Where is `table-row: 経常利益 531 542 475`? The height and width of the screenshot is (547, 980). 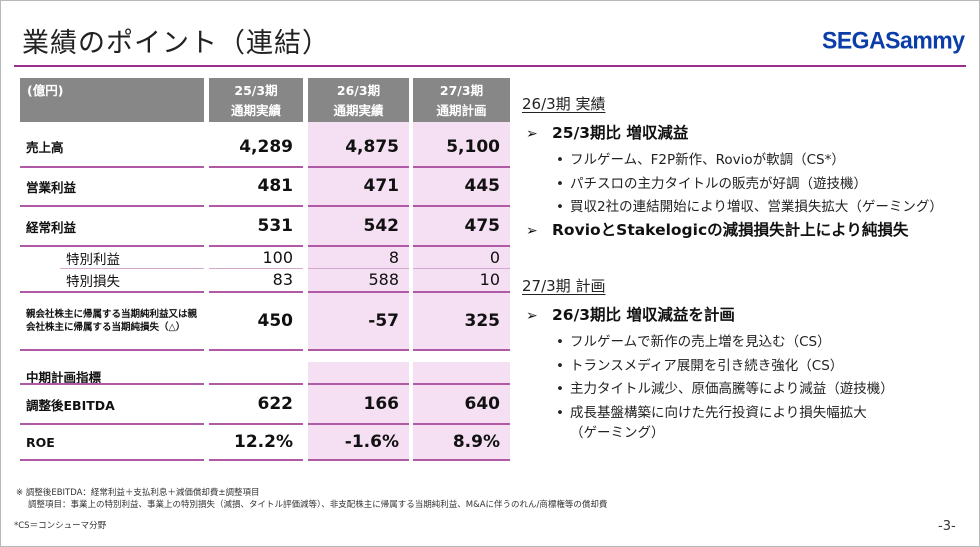
table-row: 経常利益 531 542 475 is located at coordinates (265, 226).